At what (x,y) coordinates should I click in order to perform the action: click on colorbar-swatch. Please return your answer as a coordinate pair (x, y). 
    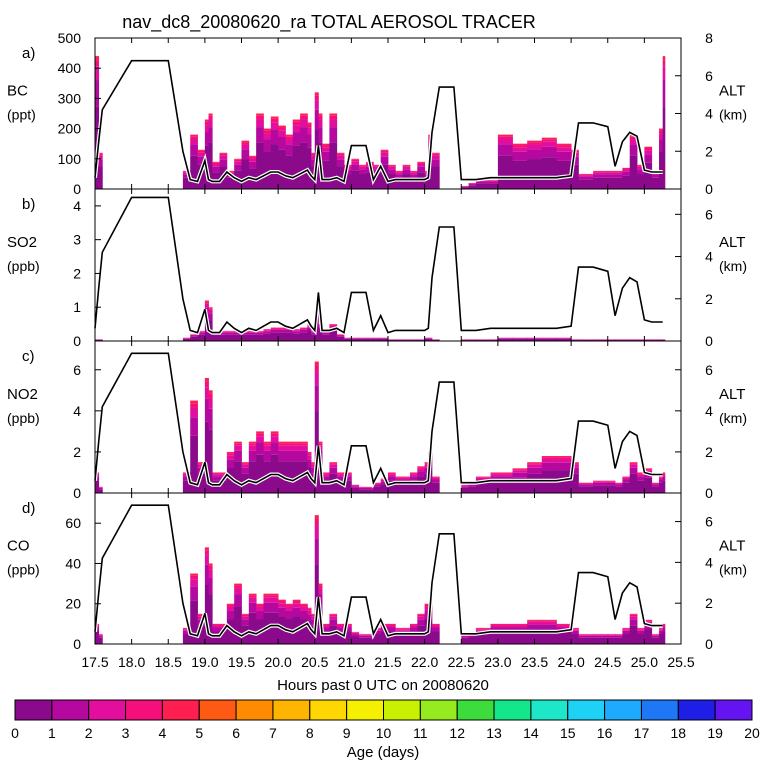
    Looking at the image, I should click on (70, 710).